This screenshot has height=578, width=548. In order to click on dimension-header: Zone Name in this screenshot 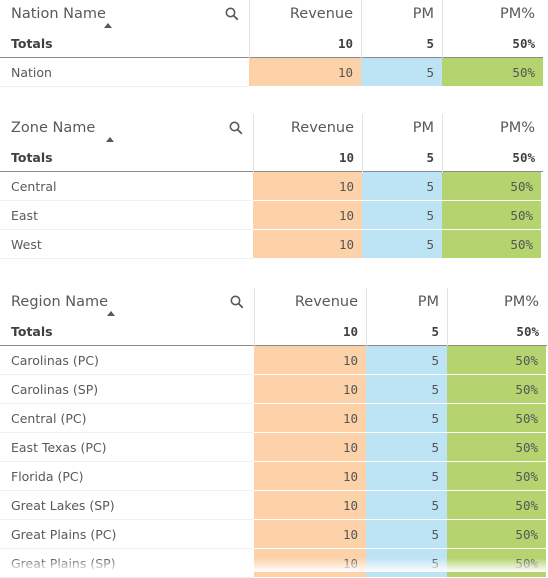, I will do `click(126, 128)`.